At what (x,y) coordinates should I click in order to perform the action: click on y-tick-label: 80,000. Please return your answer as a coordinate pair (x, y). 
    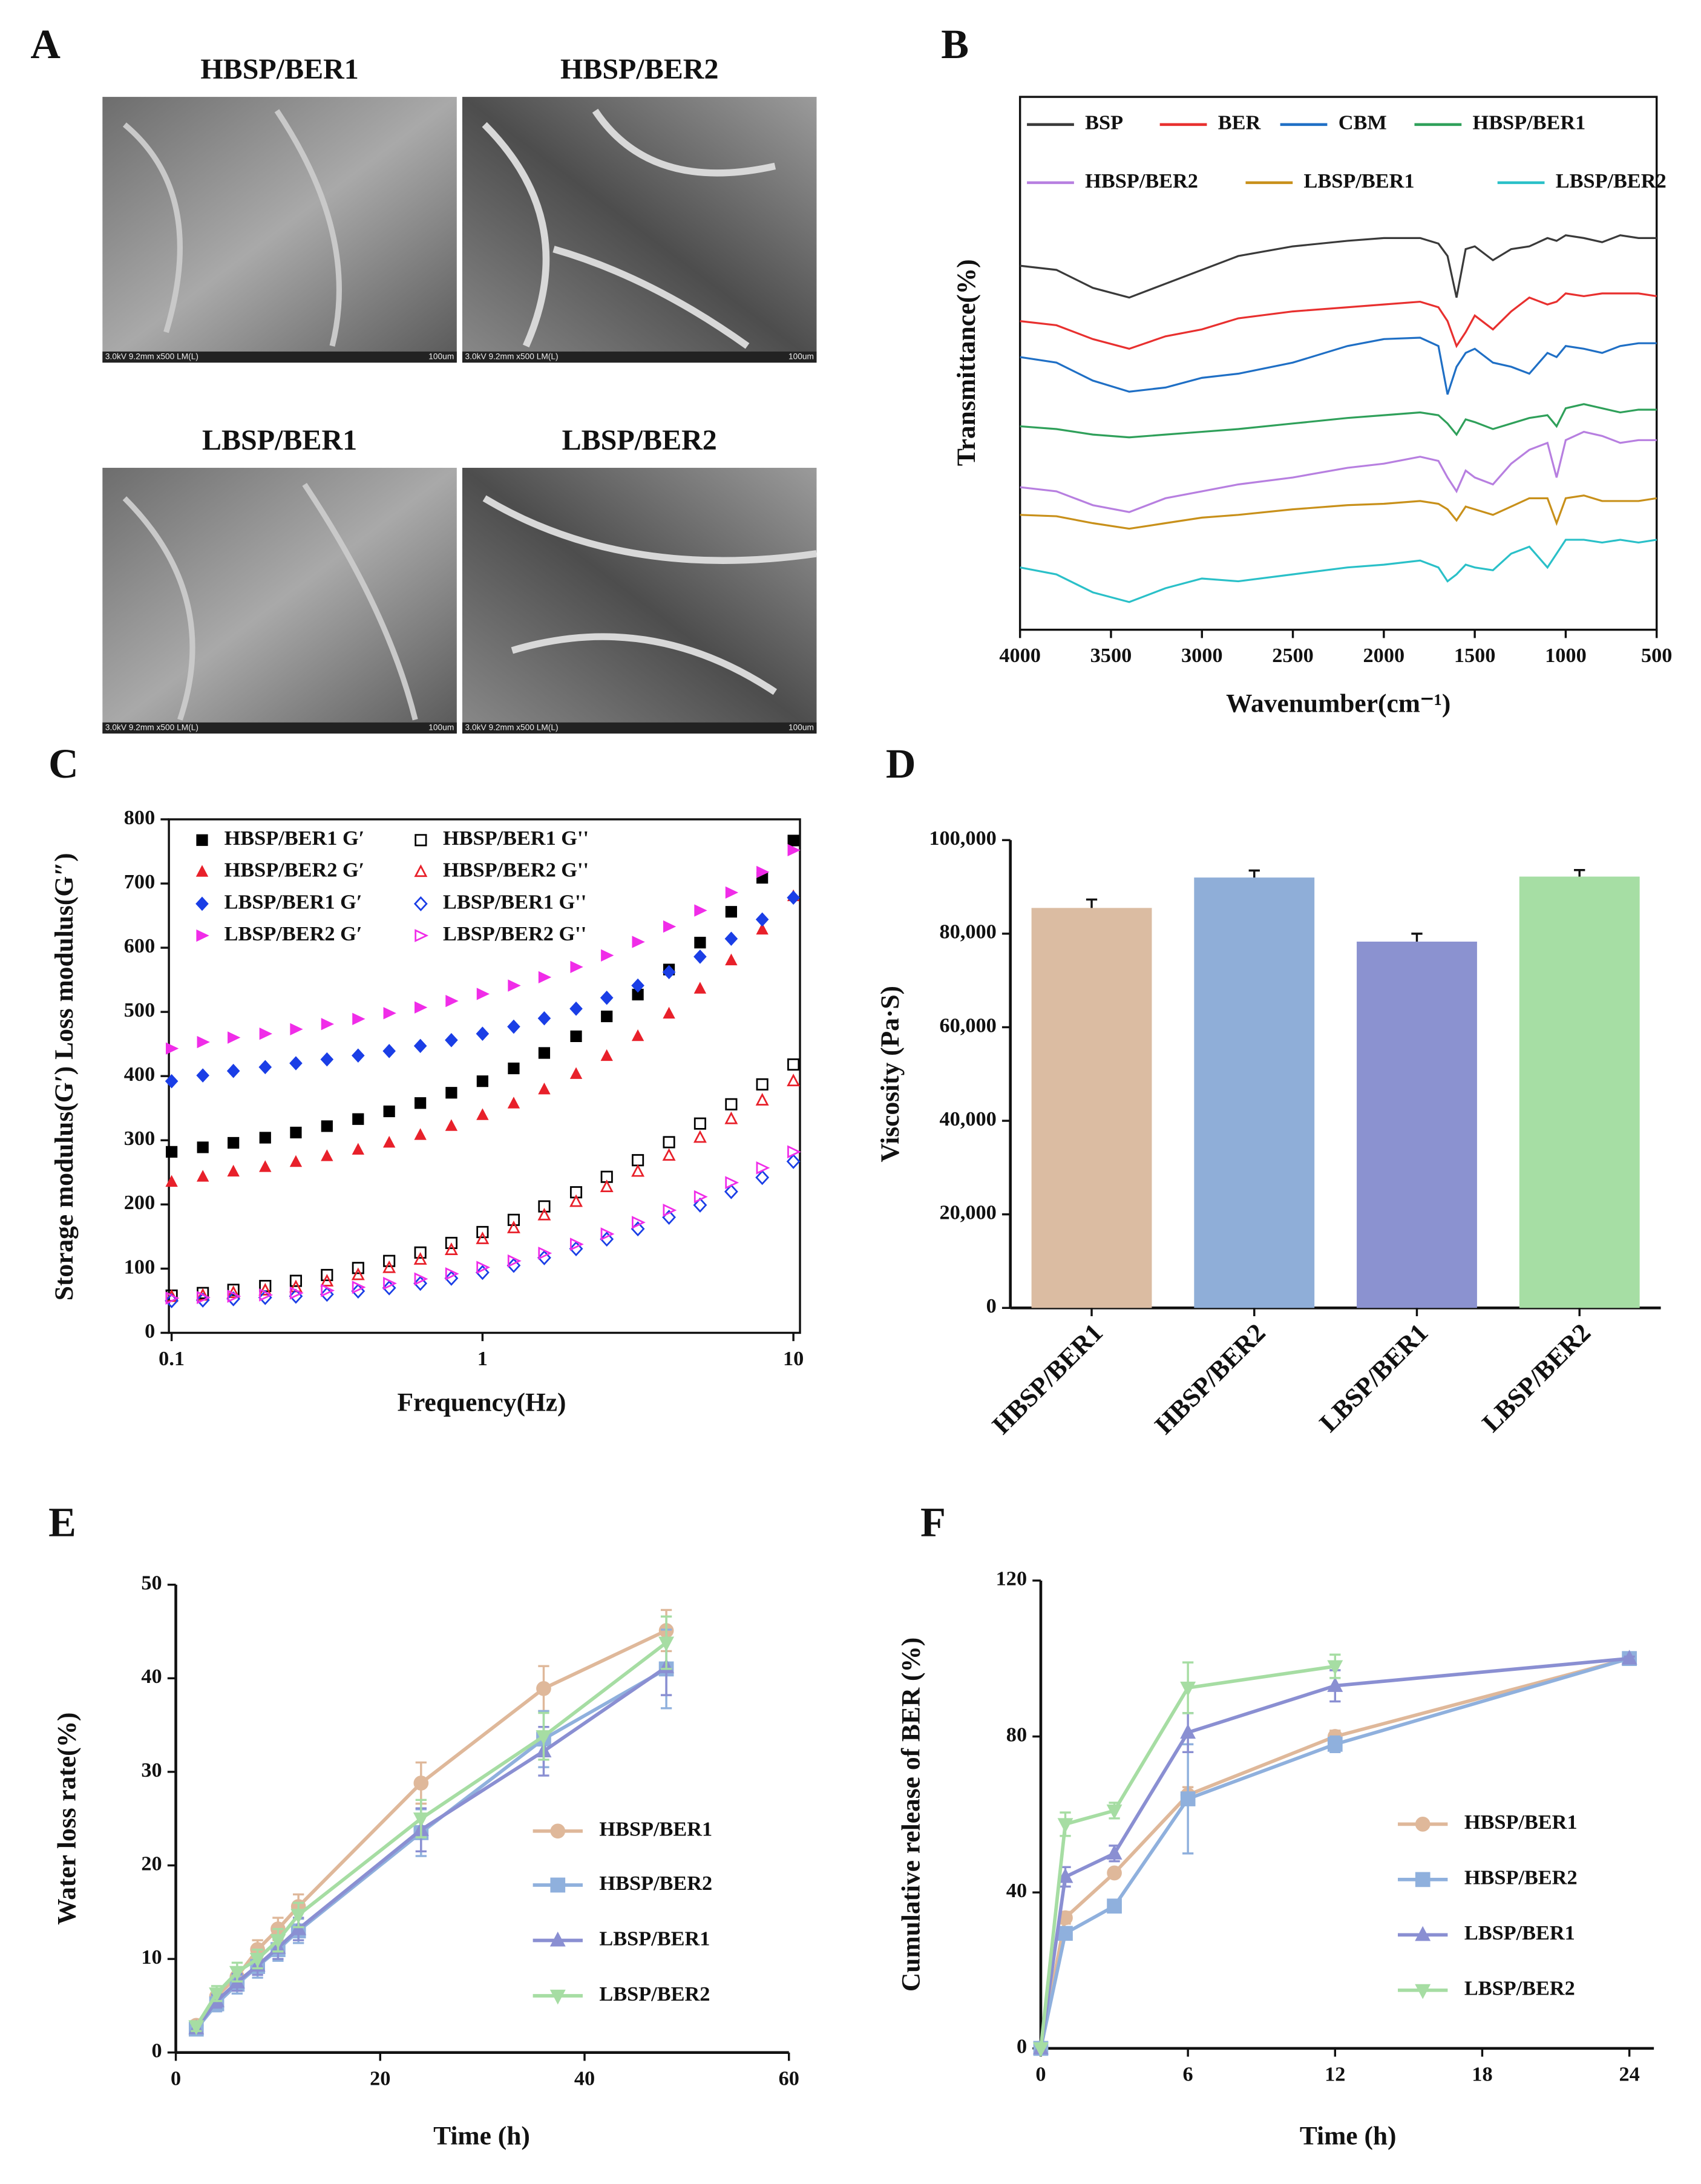
    Looking at the image, I should click on (968, 931).